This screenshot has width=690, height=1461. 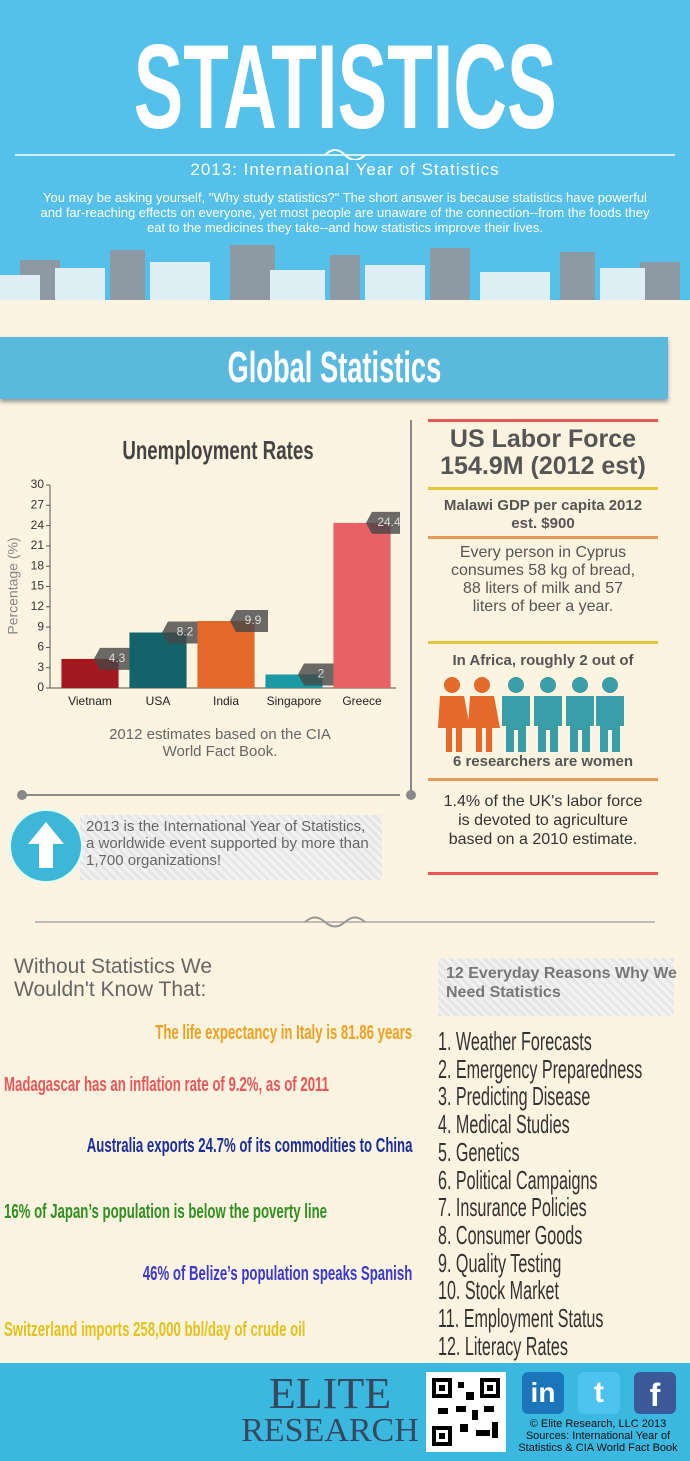 I want to click on copyright: © Elite Research, LLC 2013, so click(x=598, y=1424).